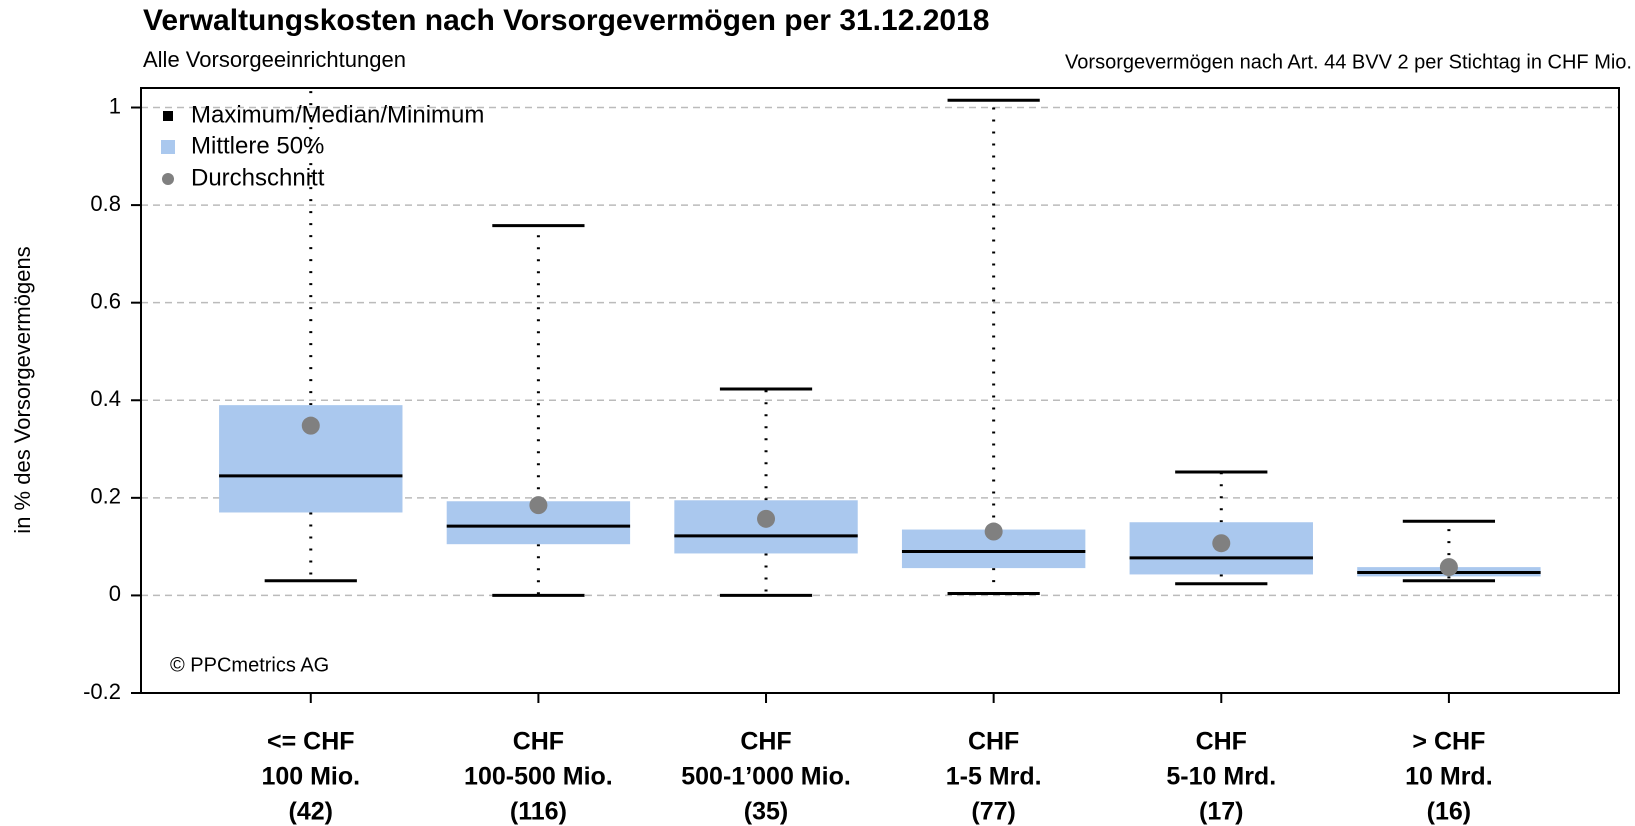  What do you see at coordinates (258, 177) in the screenshot?
I see `legend-label: Durchschnitt` at bounding box center [258, 177].